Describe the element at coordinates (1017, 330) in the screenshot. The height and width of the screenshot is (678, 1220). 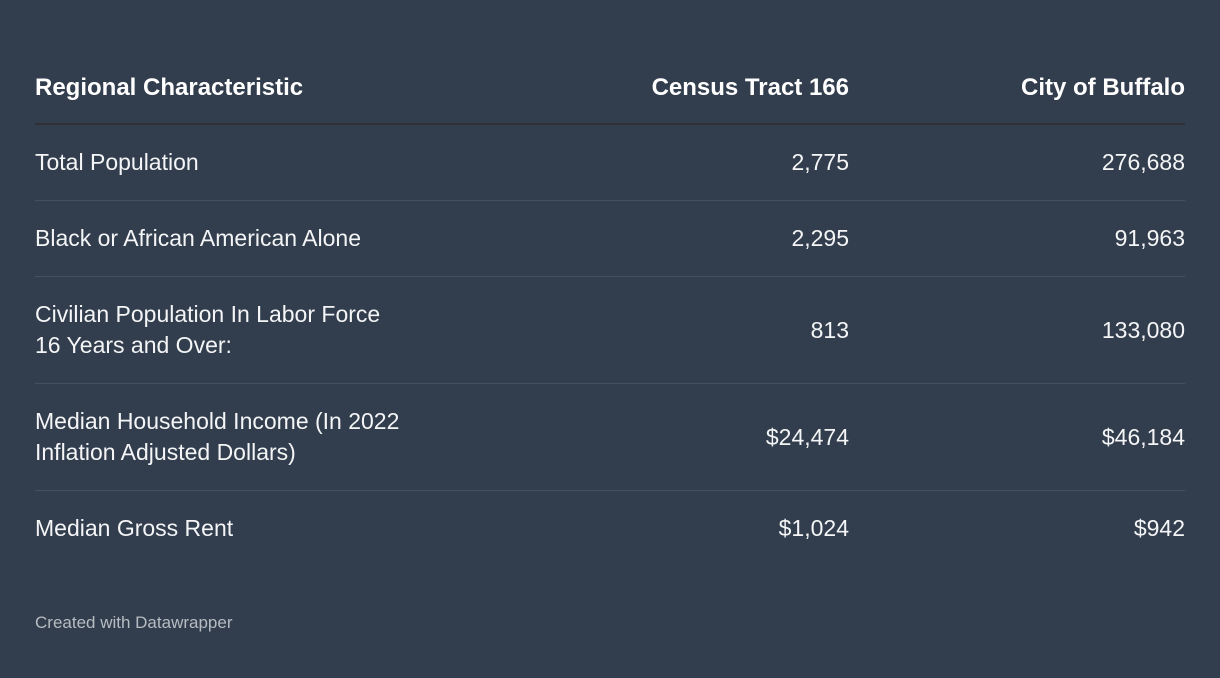
I see `cell-city-value: 133,080` at that location.